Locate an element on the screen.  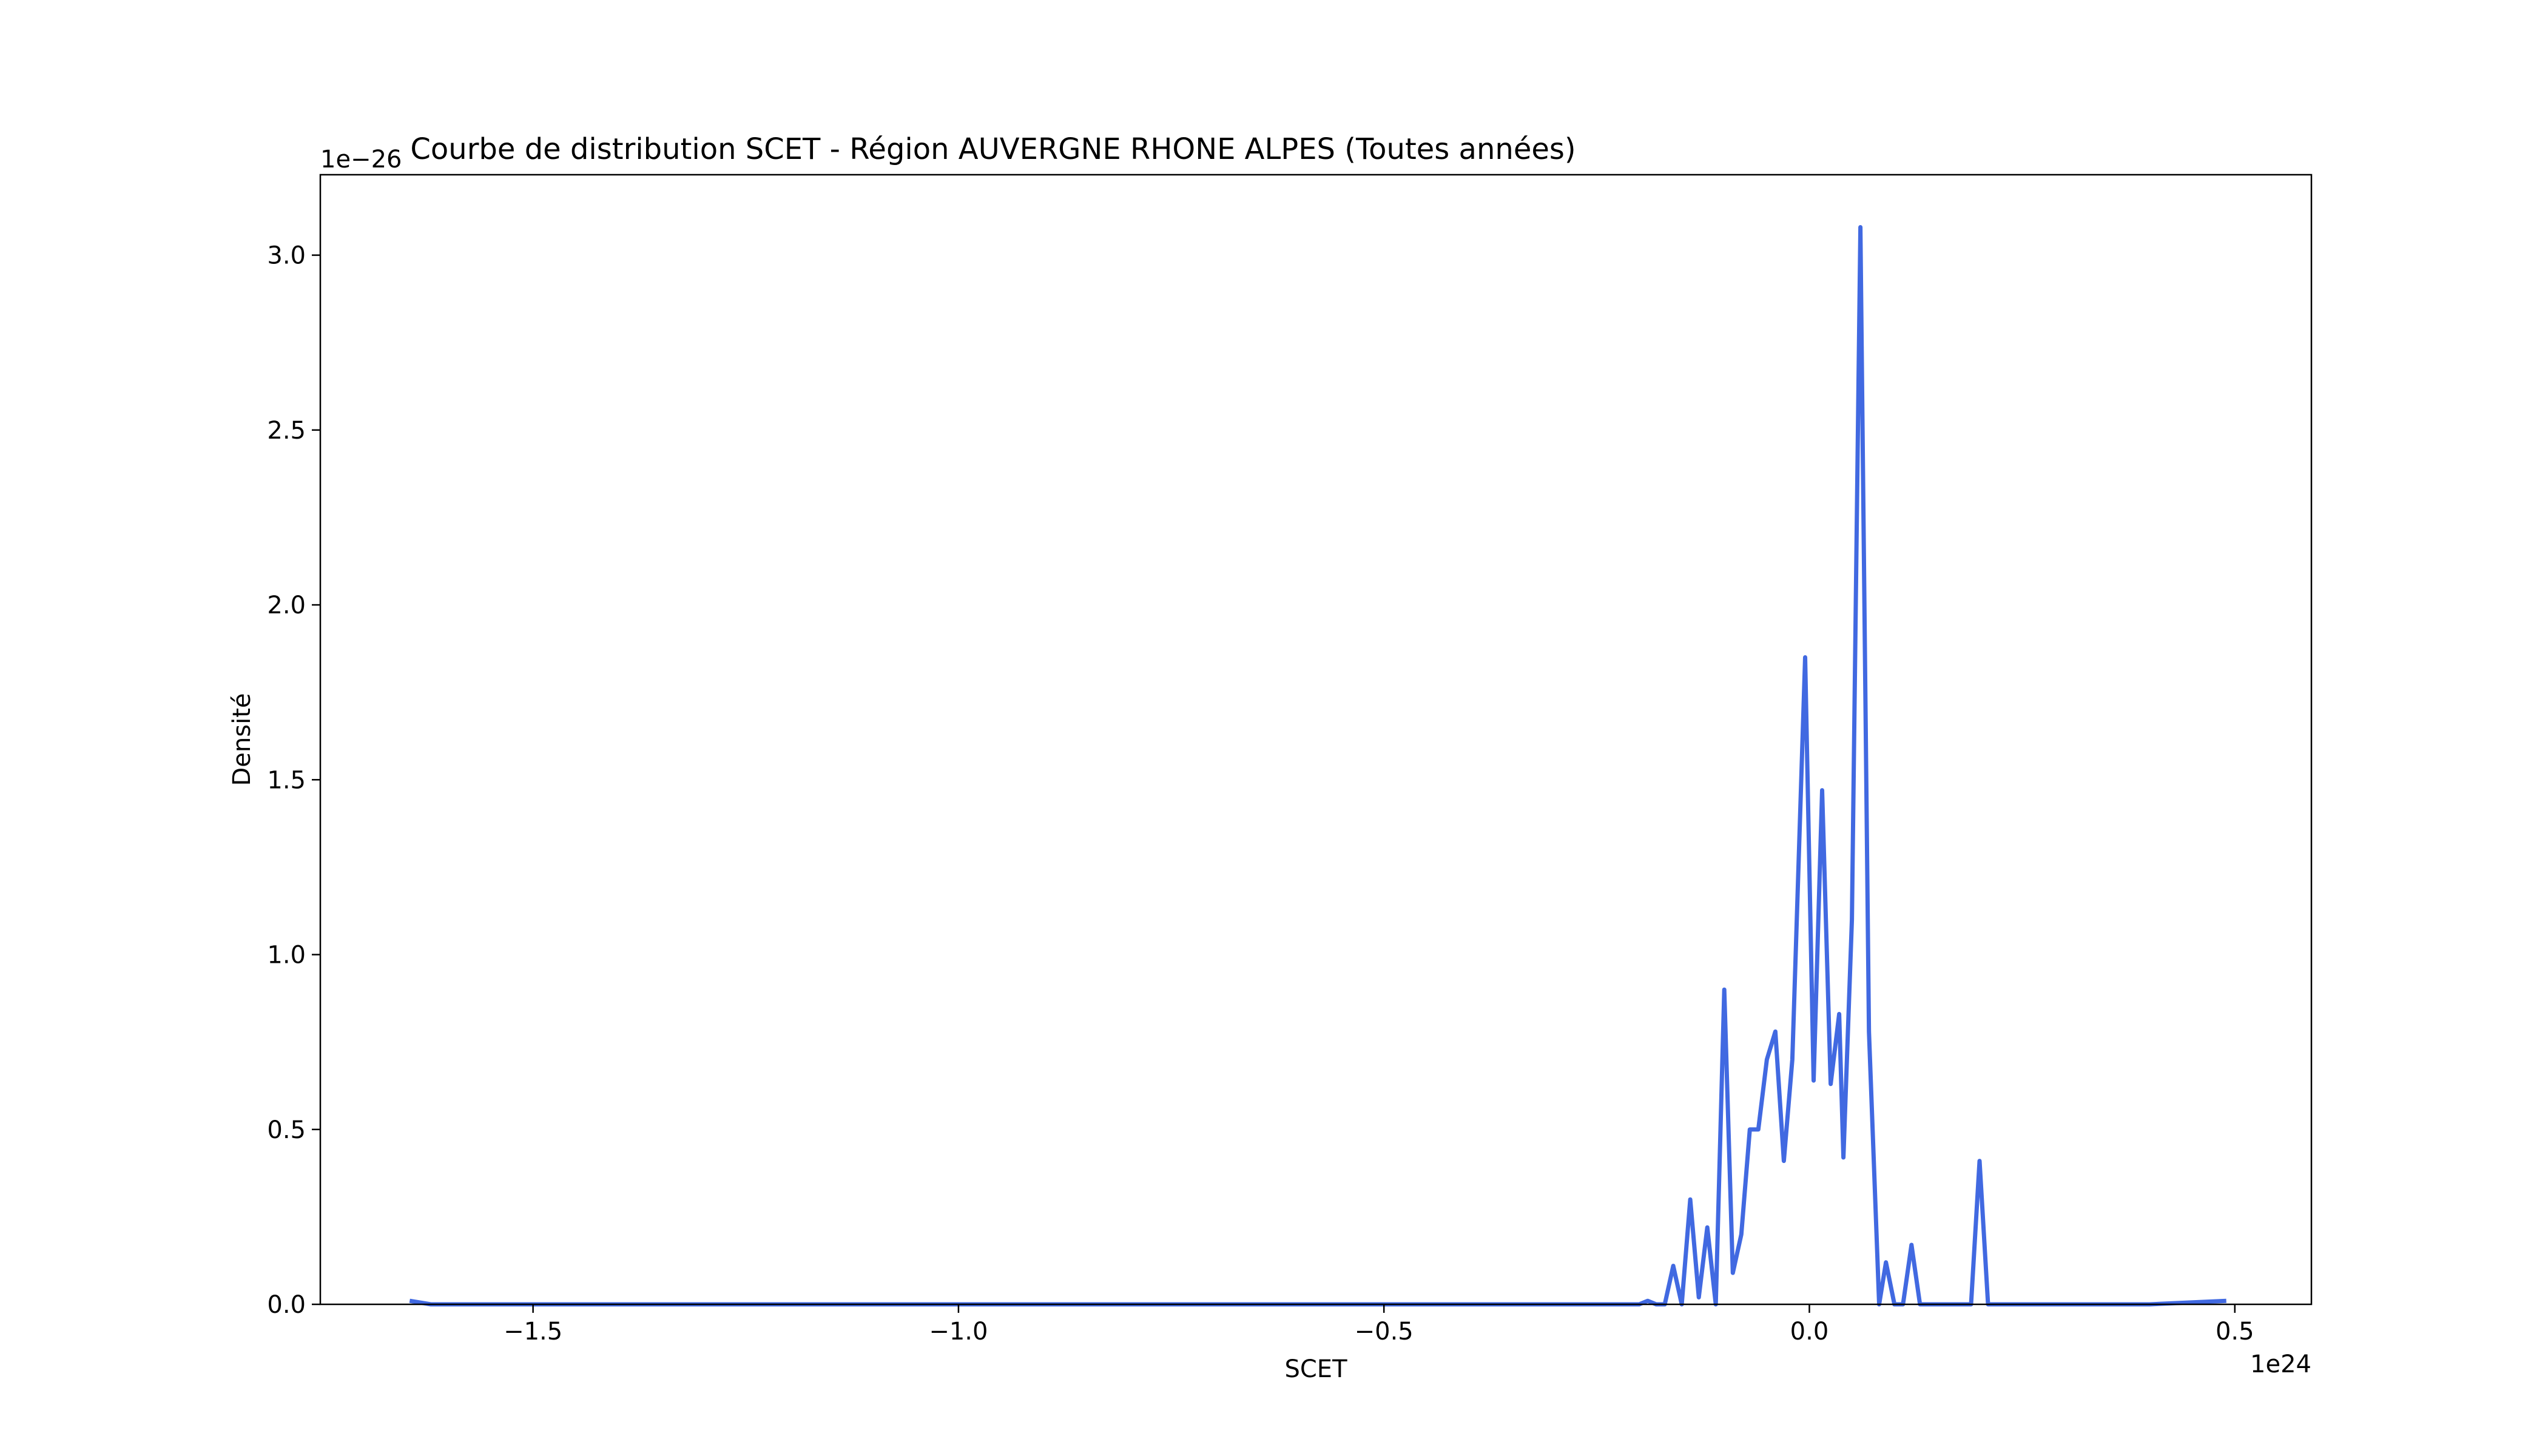
y-axis-label: Densité is located at coordinates (242, 739).